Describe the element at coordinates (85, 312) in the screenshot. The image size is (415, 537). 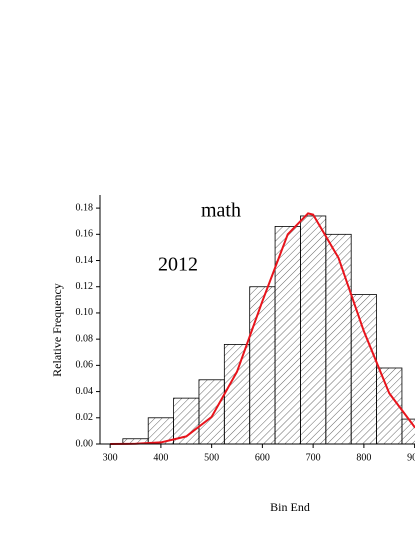
I see `y-tick-label: 0.10` at that location.